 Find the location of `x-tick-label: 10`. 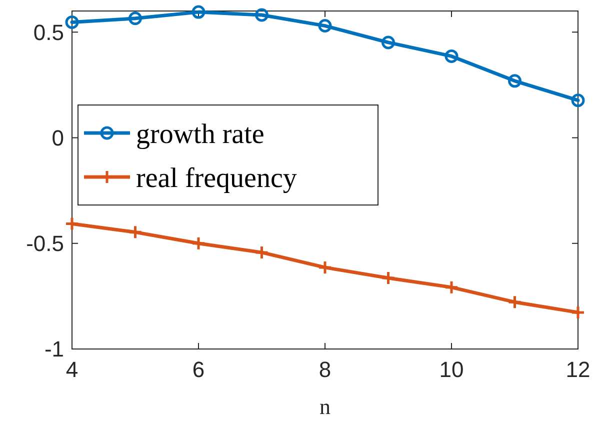

x-tick-label: 10 is located at coordinates (451, 369).